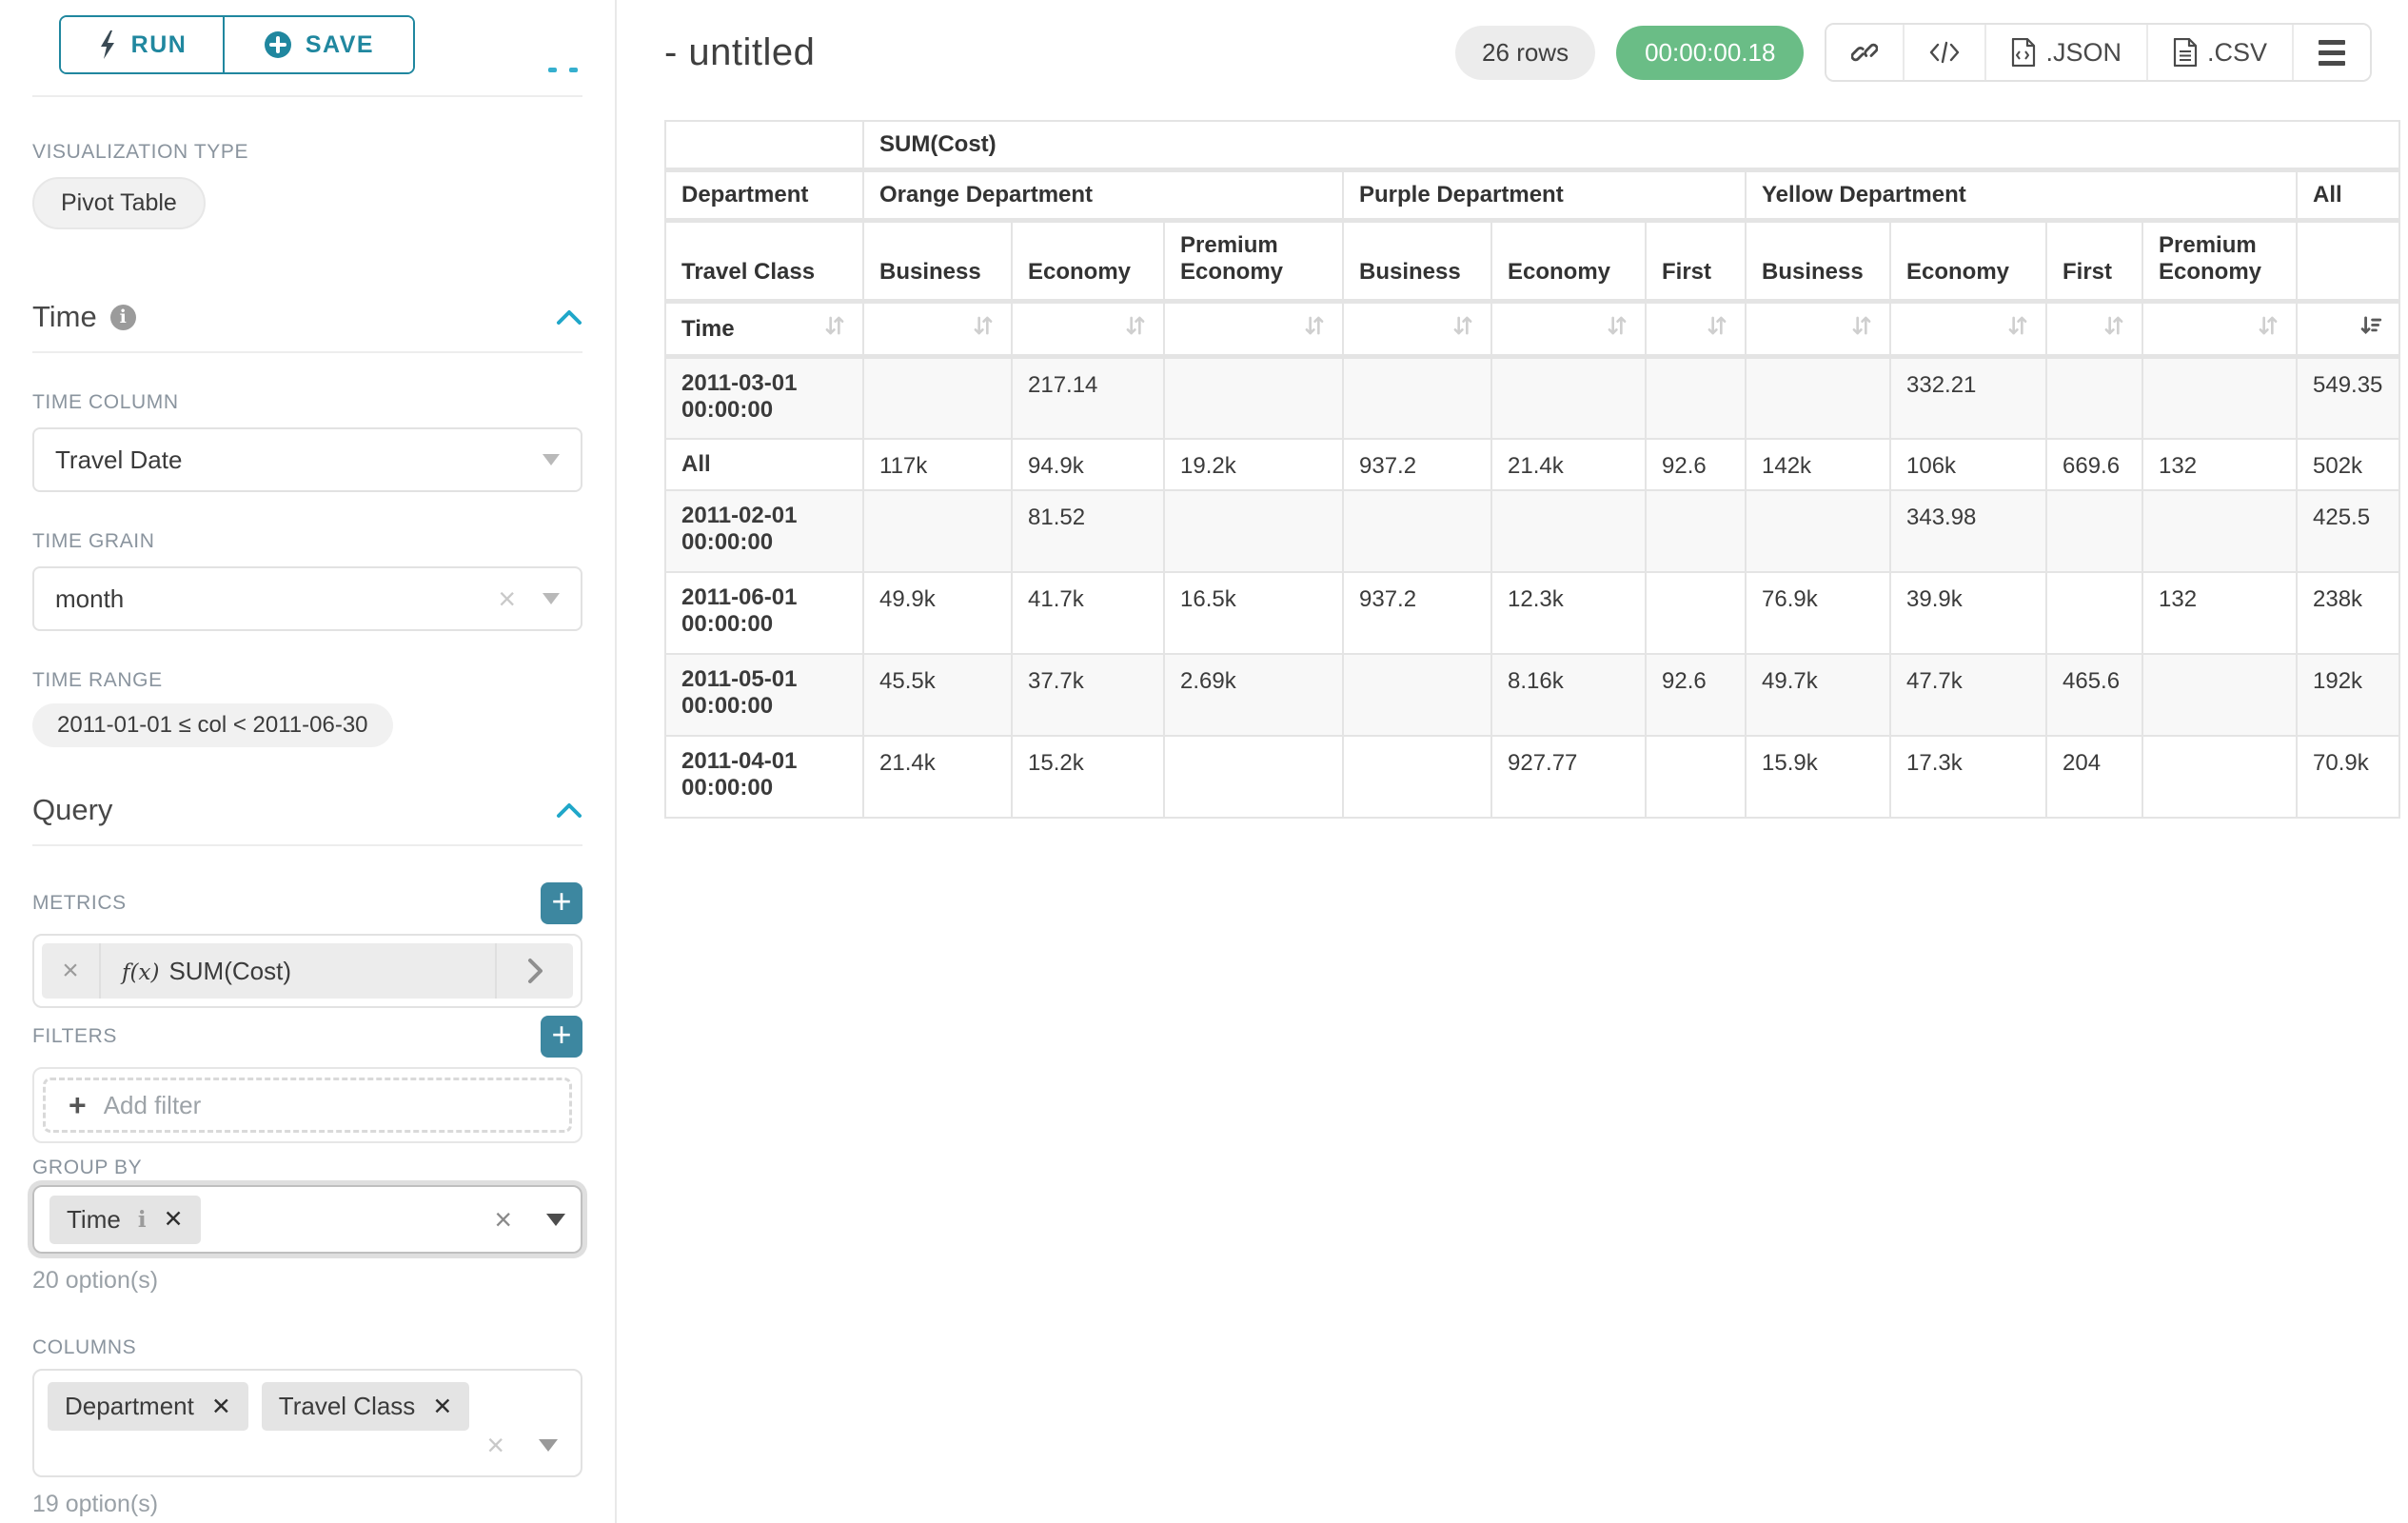  Describe the element at coordinates (71, 971) in the screenshot. I see `remove-metric-icon: ×` at that location.